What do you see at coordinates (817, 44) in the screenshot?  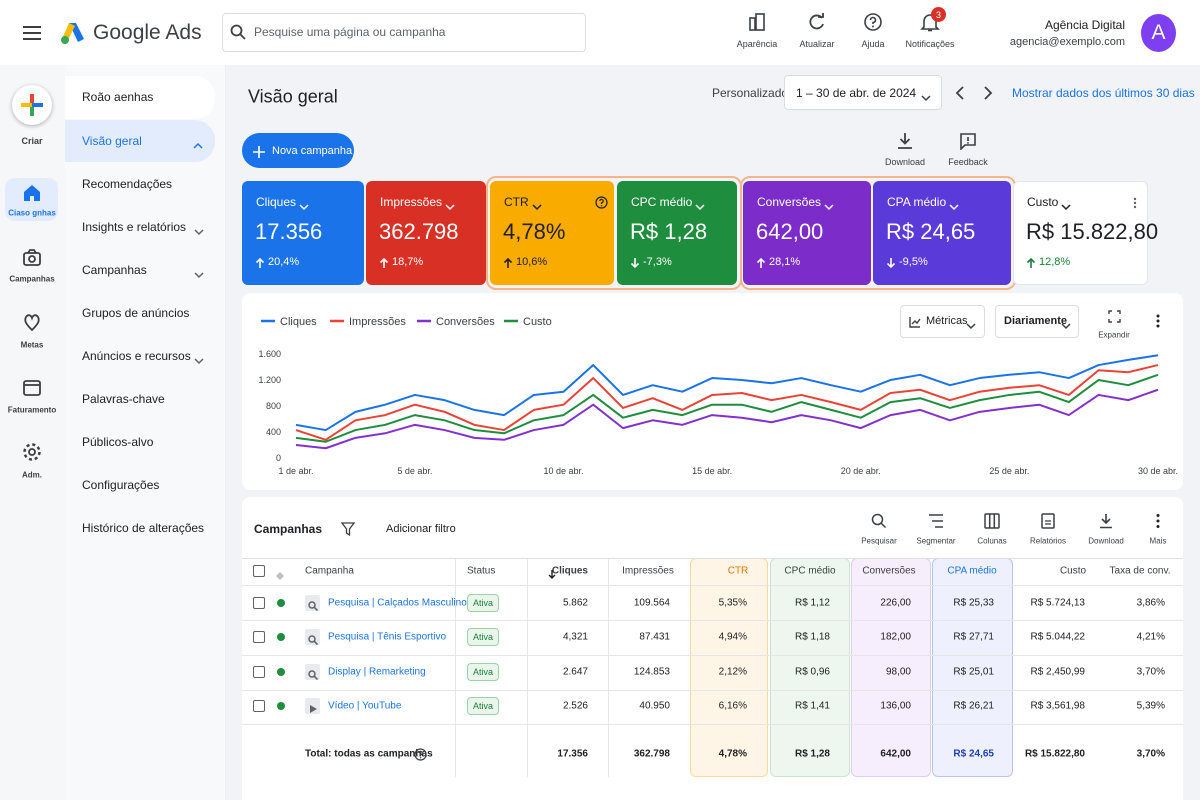 I see `header-action-label: Atualizar` at bounding box center [817, 44].